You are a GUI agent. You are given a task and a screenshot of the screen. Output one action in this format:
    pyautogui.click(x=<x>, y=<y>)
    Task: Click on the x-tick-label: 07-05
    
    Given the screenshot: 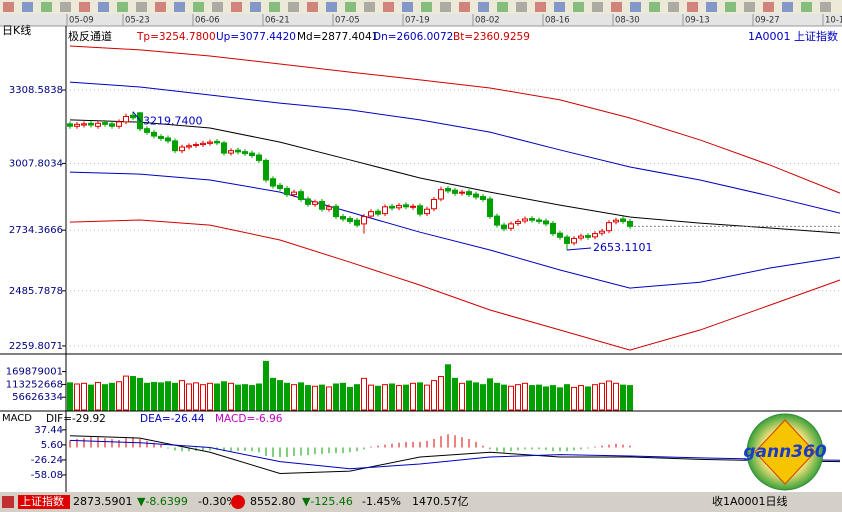 What is the action you would take?
    pyautogui.click(x=347, y=21)
    